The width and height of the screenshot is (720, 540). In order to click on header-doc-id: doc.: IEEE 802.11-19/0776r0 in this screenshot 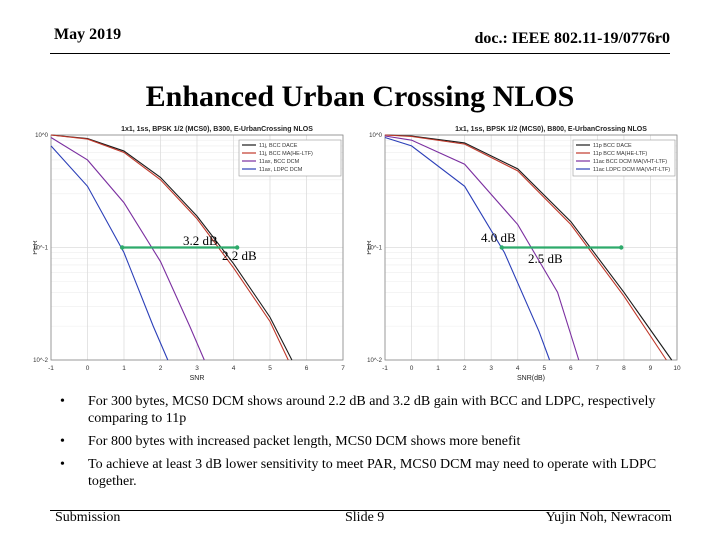, I will do `click(572, 38)`.